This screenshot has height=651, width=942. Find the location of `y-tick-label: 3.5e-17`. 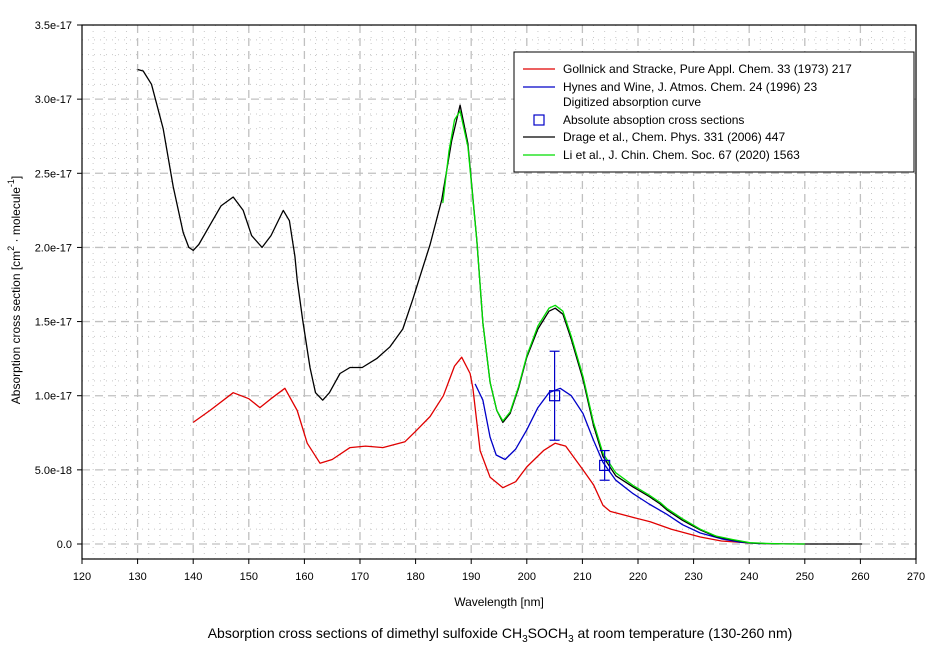

y-tick-label: 3.5e-17 is located at coordinates (53, 26).